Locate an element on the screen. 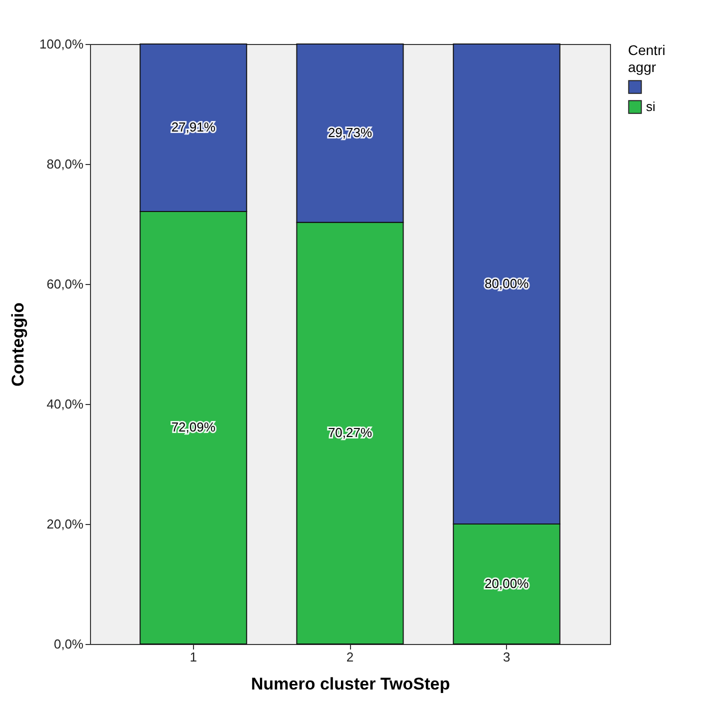 Image resolution: width=725 pixels, height=708 pixels. data-label: 80,00% is located at coordinates (507, 283).